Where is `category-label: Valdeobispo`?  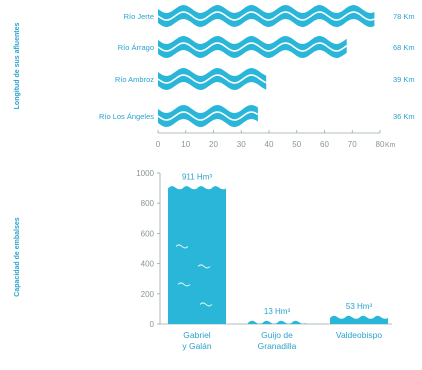 category-label: Valdeobispo is located at coordinates (359, 335).